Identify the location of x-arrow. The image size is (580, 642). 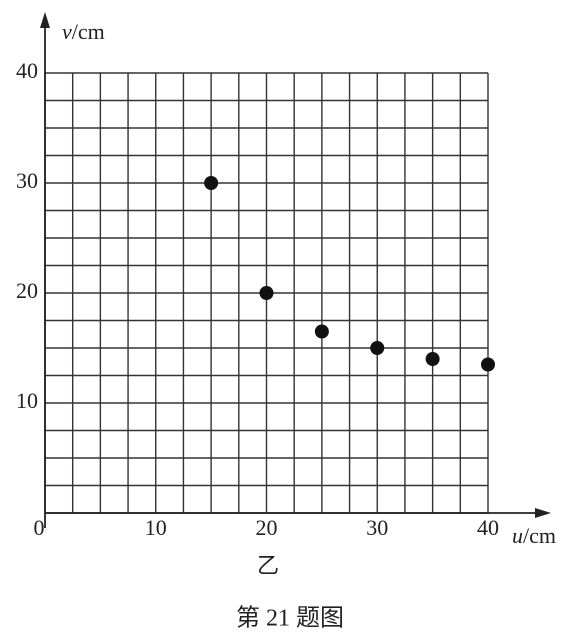
(543, 513).